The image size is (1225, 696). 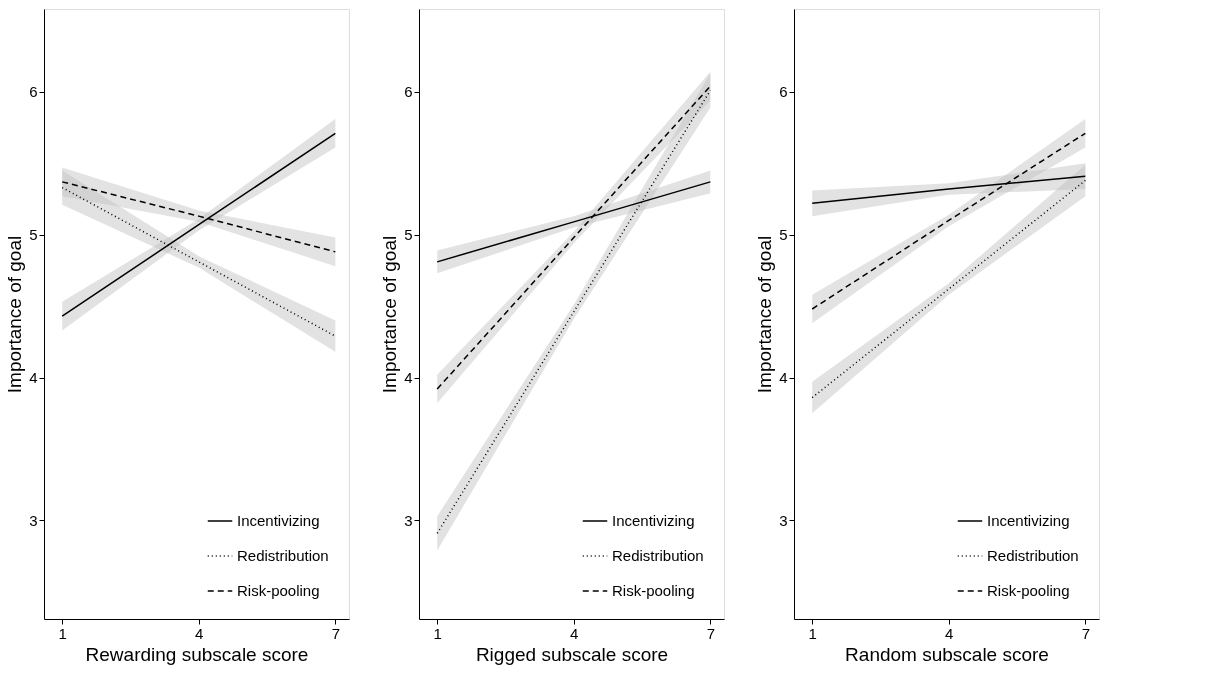 I want to click on x-axis-title: Rewarding subscale score, so click(x=197, y=654).